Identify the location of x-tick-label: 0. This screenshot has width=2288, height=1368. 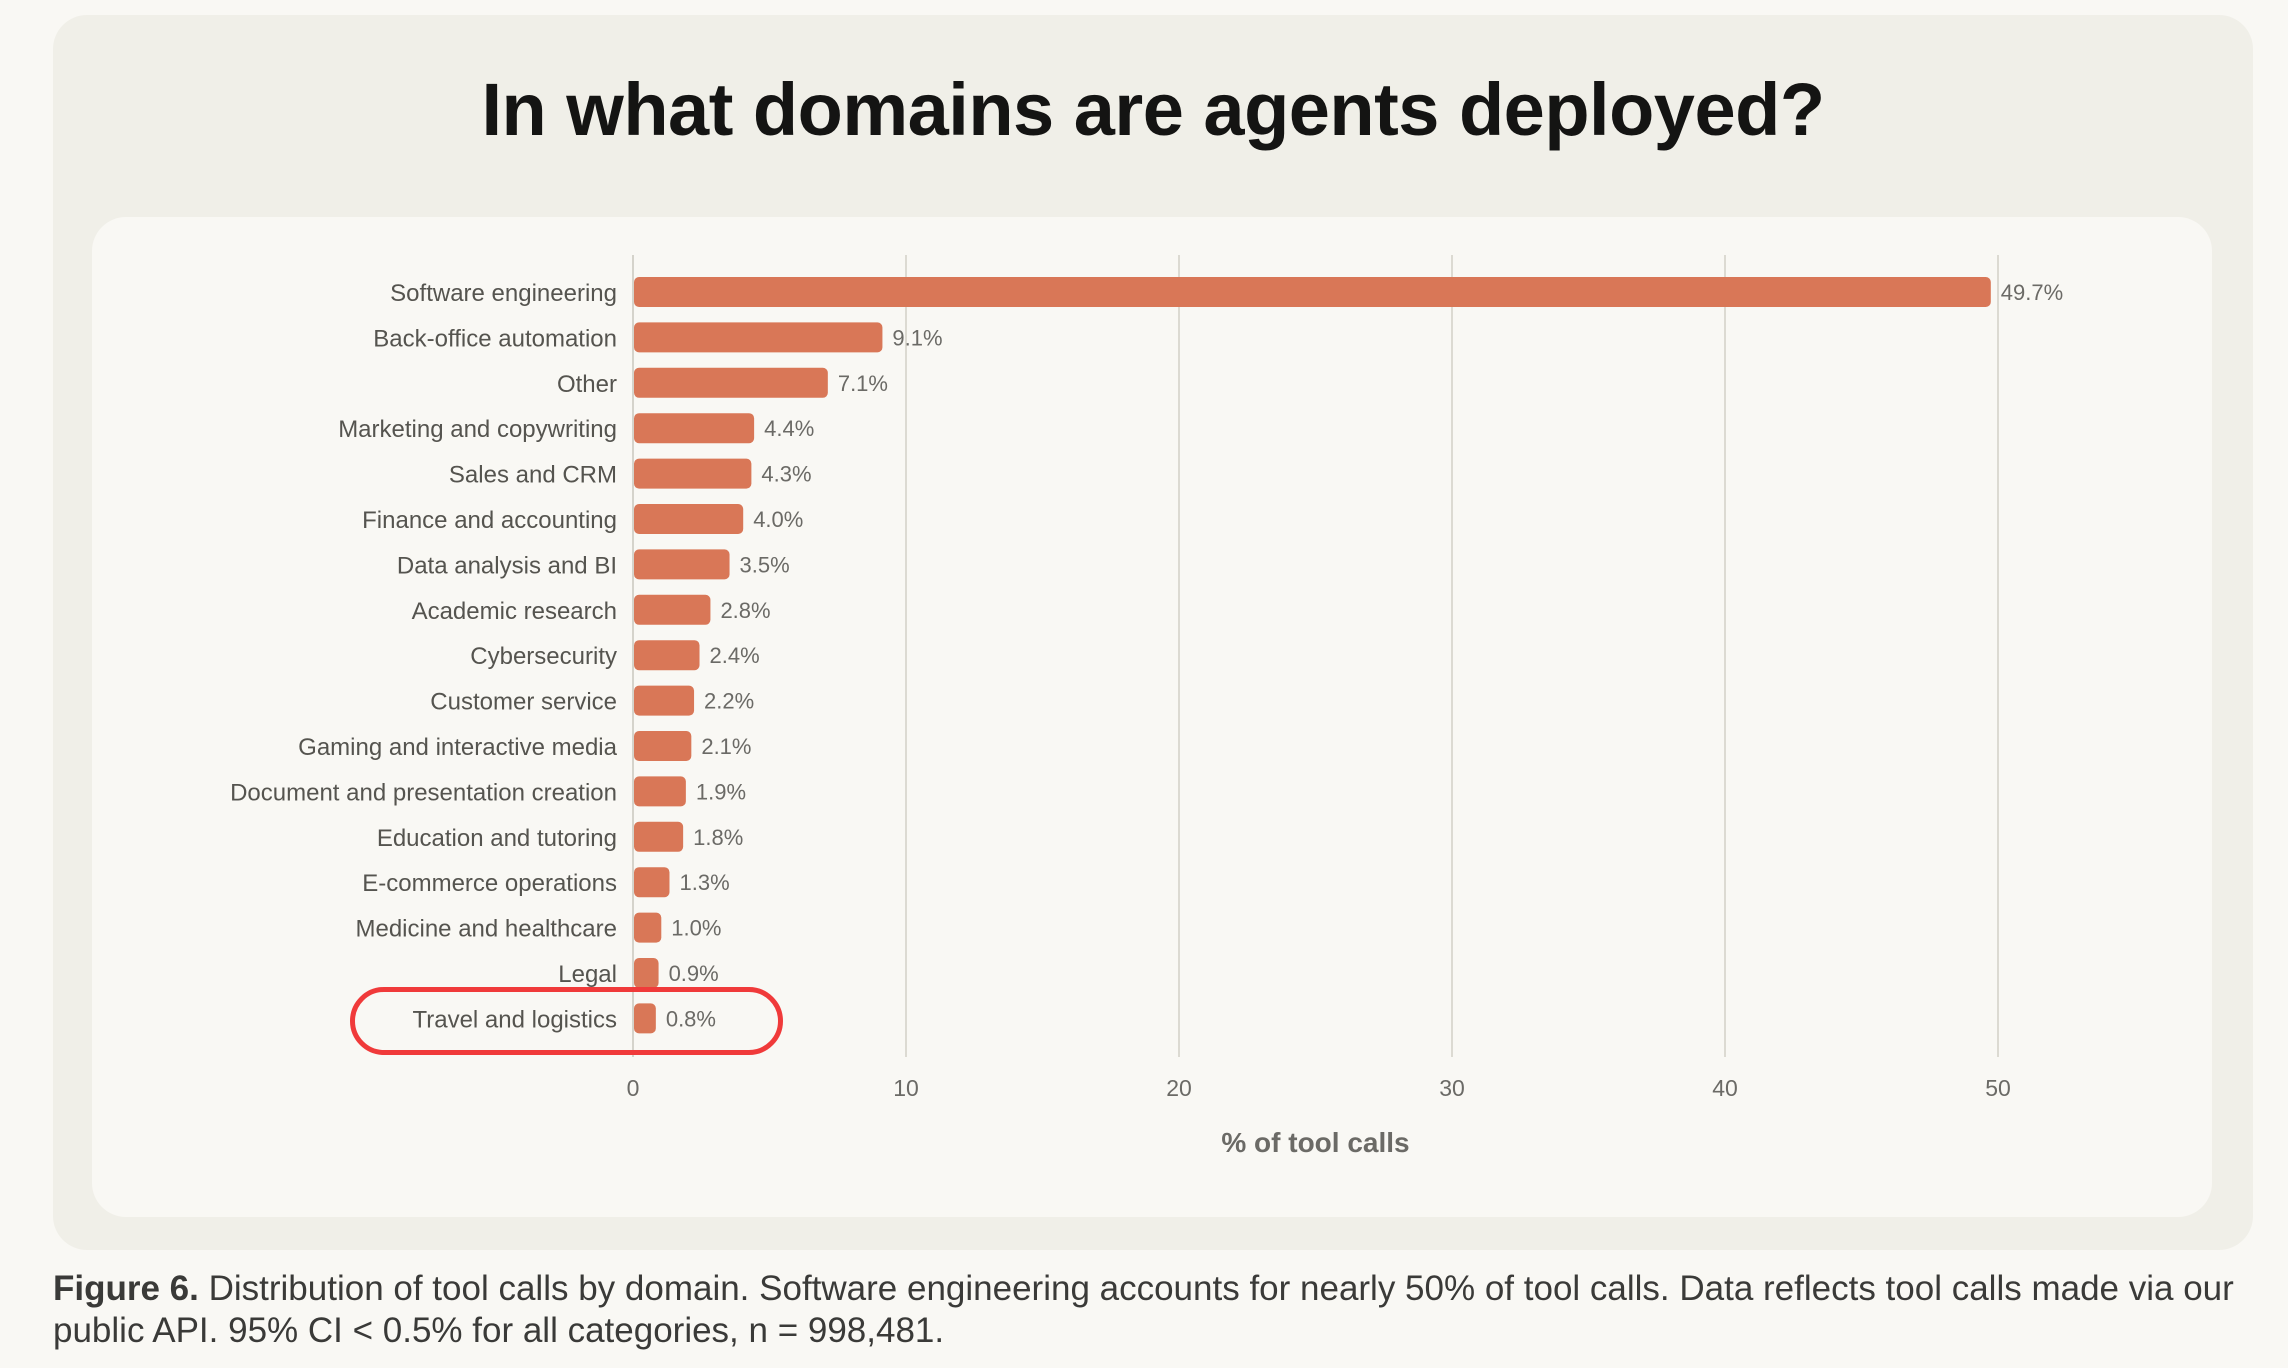
(633, 1088).